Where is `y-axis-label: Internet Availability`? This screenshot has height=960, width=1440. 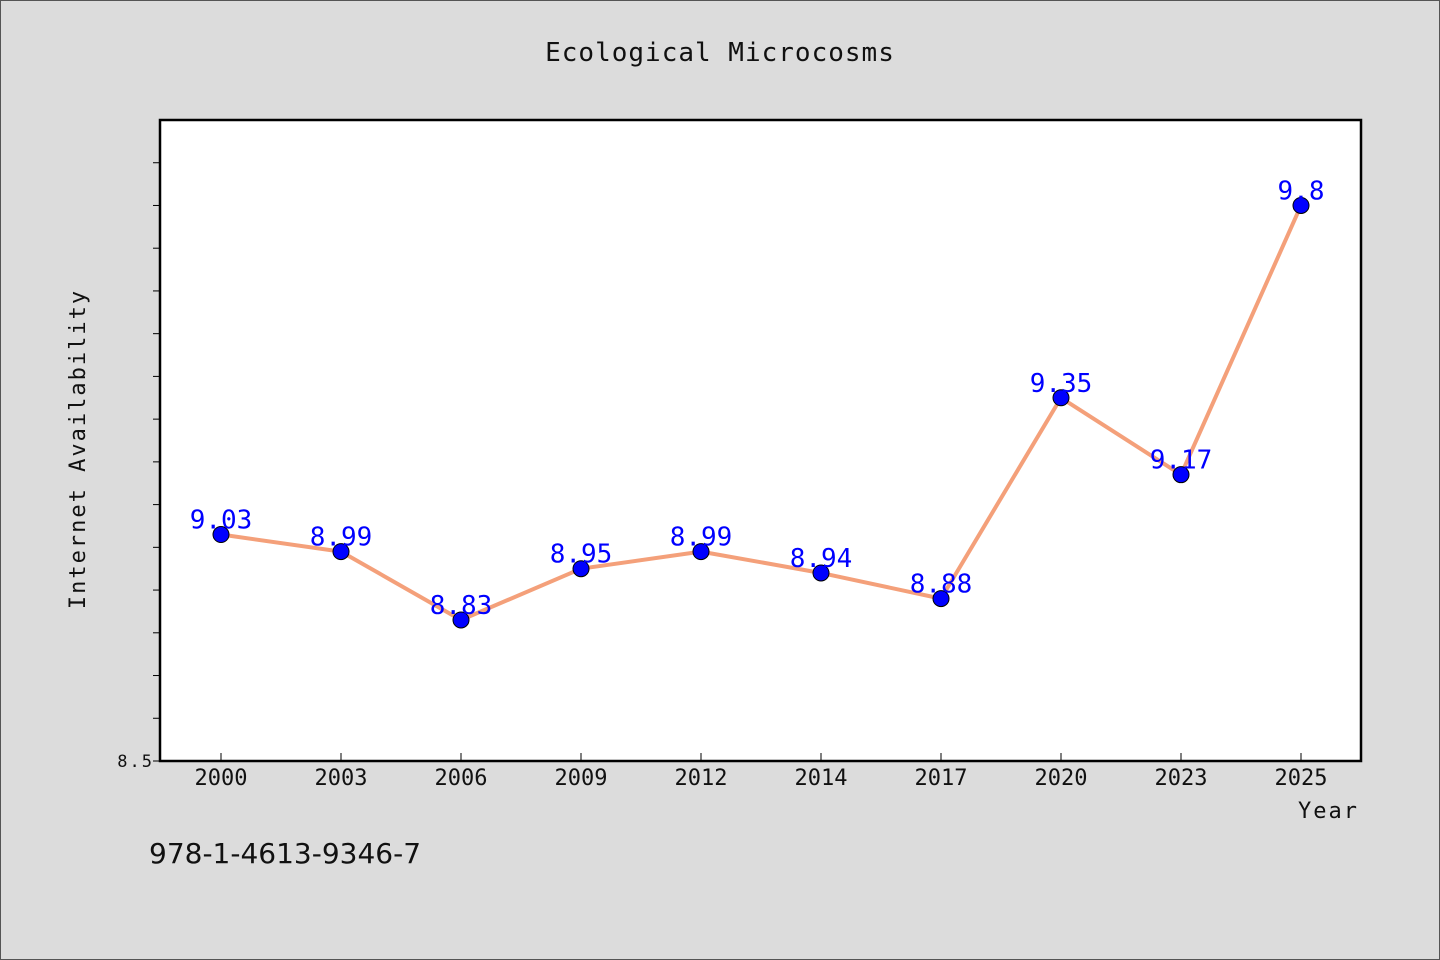
y-axis-label: Internet Availability is located at coordinates (78, 449).